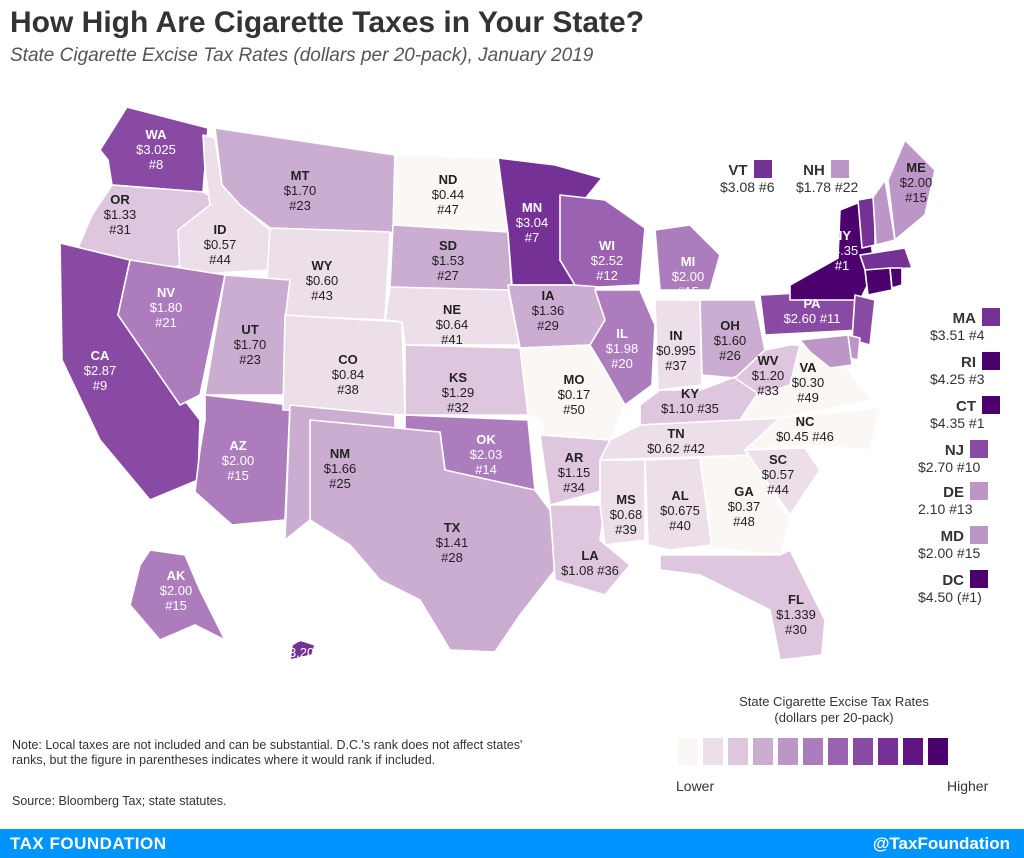 The image size is (1024, 858). I want to click on state-rate-nv: $1.80, so click(166, 307).